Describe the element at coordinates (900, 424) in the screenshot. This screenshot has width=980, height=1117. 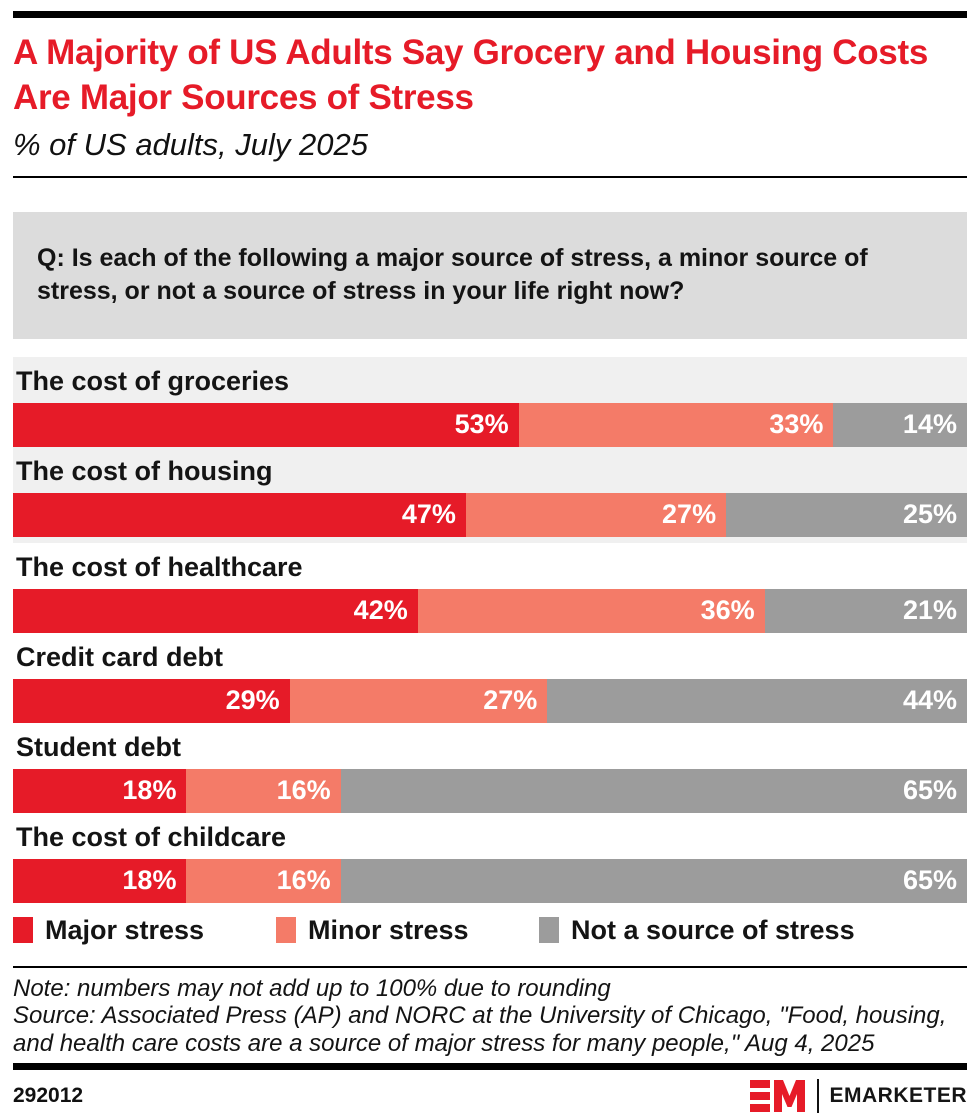
I see `bar-segment: 14%` at that location.